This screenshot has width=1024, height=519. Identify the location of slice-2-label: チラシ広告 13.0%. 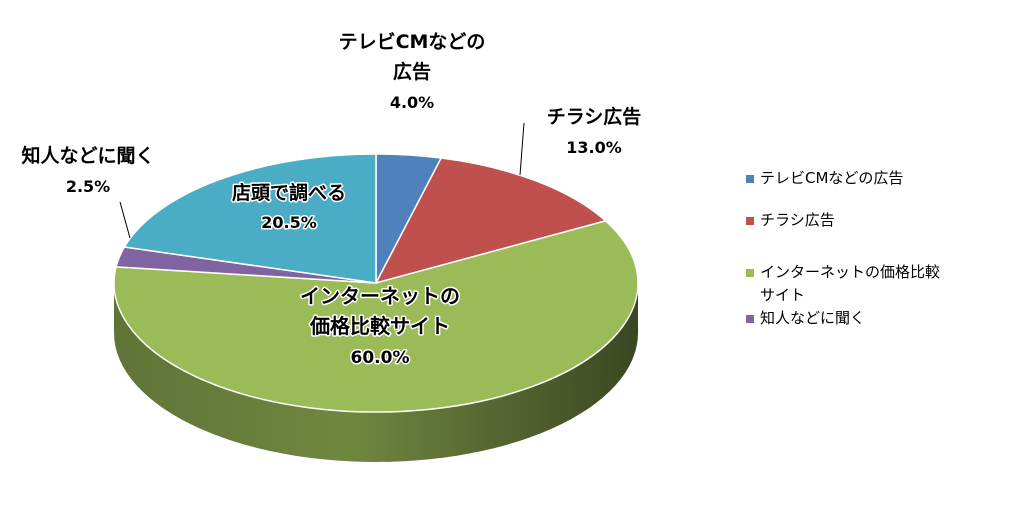
(594, 131).